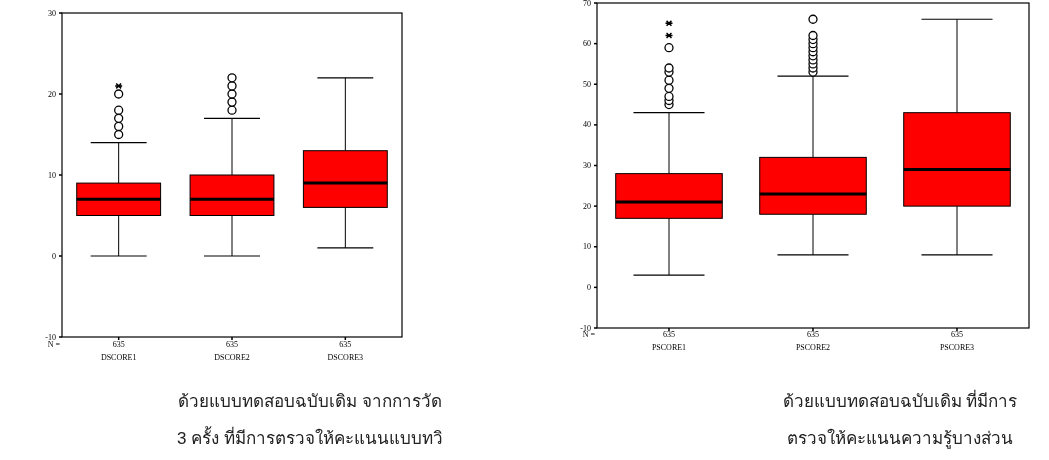 The image size is (1049, 460). Describe the element at coordinates (587, 4) in the screenshot. I see `y-tick-label: 70` at that location.